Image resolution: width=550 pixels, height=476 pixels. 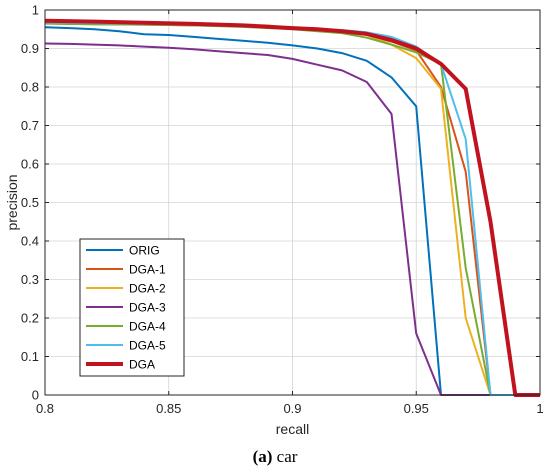 I want to click on y-tick-label: 0.3, so click(x=30, y=279).